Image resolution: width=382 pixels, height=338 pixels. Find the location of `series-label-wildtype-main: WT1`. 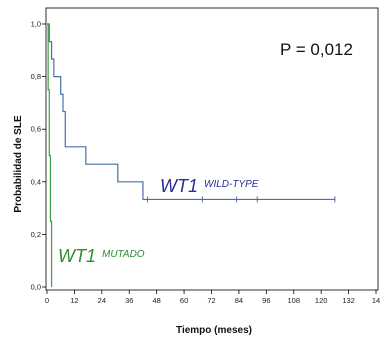

series-label-wildtype-main: WT1 is located at coordinates (179, 186).